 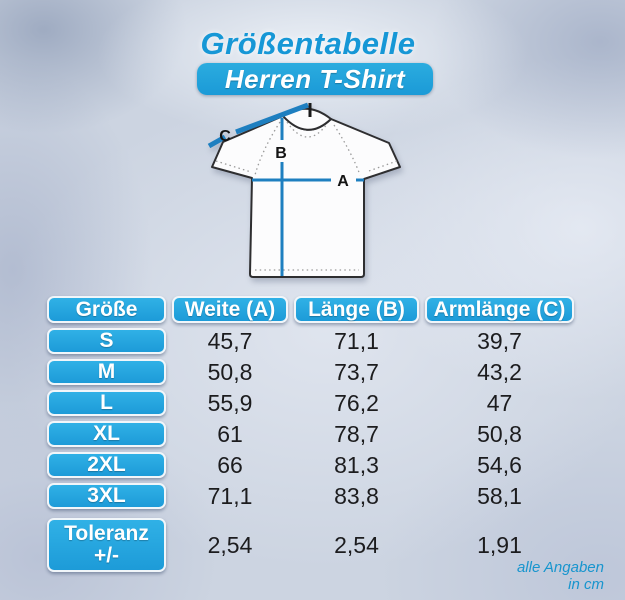 I want to click on value-laenge-2xl: 81,3, so click(x=356, y=464).